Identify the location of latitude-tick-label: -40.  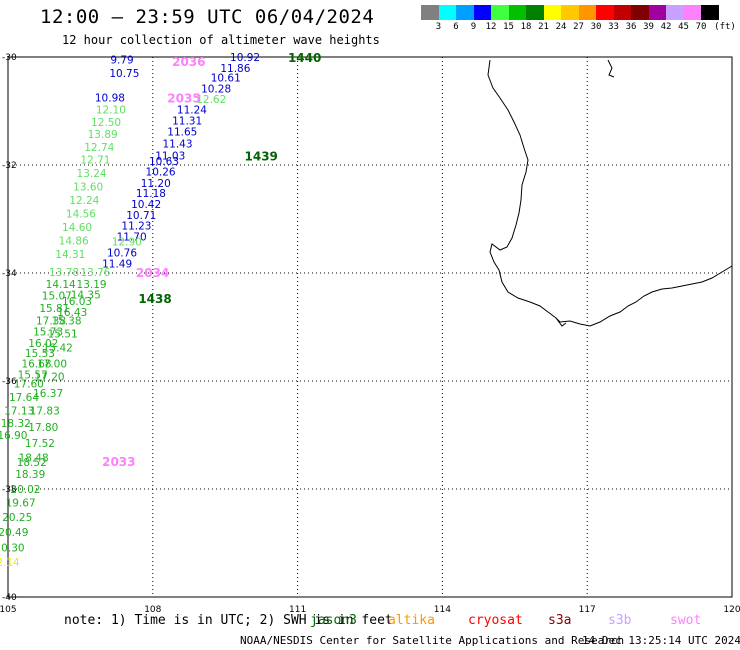
(9, 598).